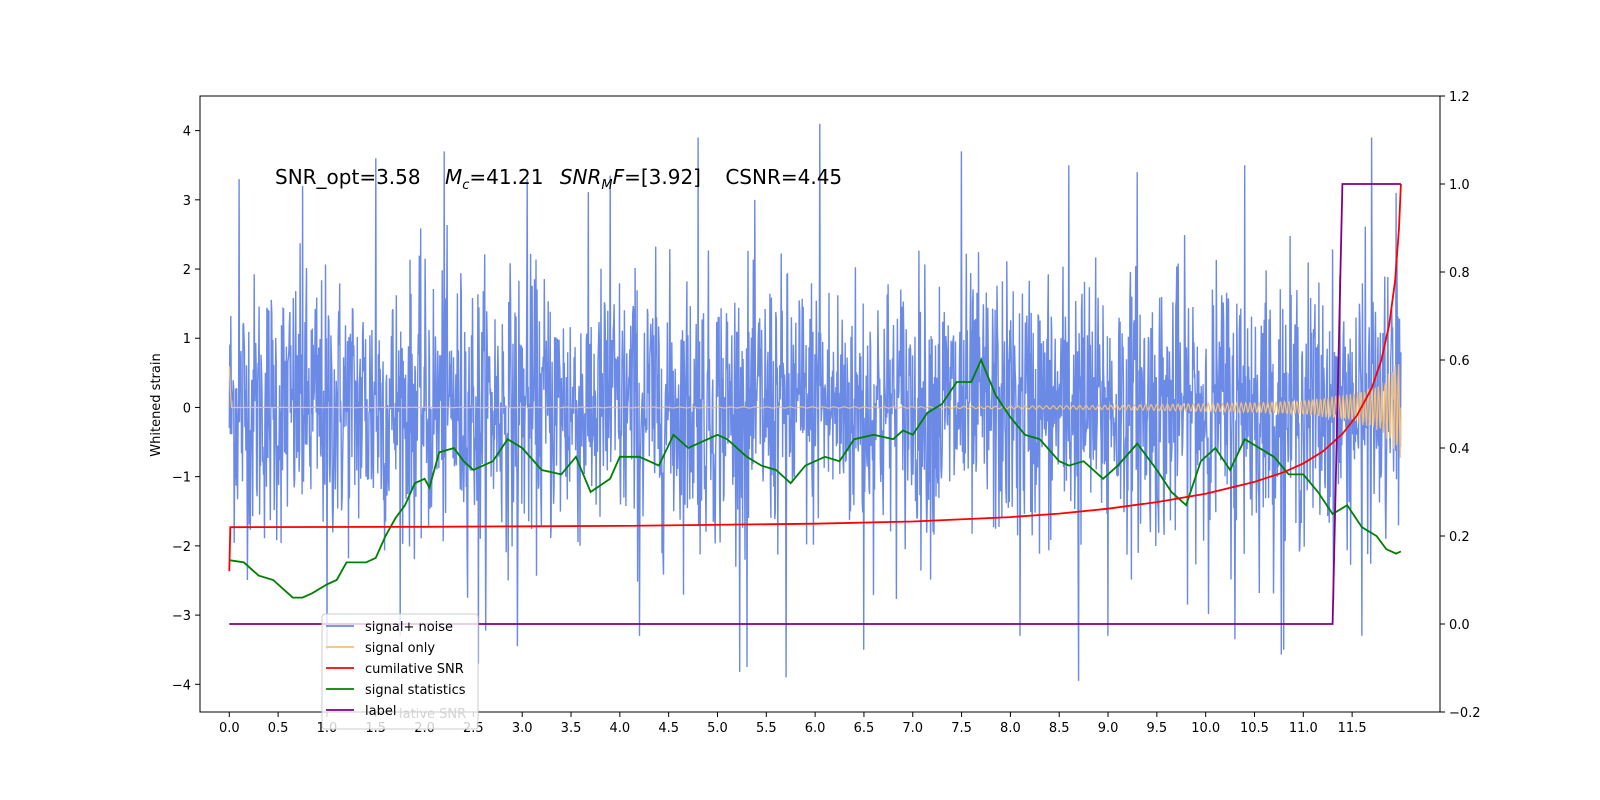  What do you see at coordinates (717, 728) in the screenshot?
I see `x-tick-label: 5.0` at bounding box center [717, 728].